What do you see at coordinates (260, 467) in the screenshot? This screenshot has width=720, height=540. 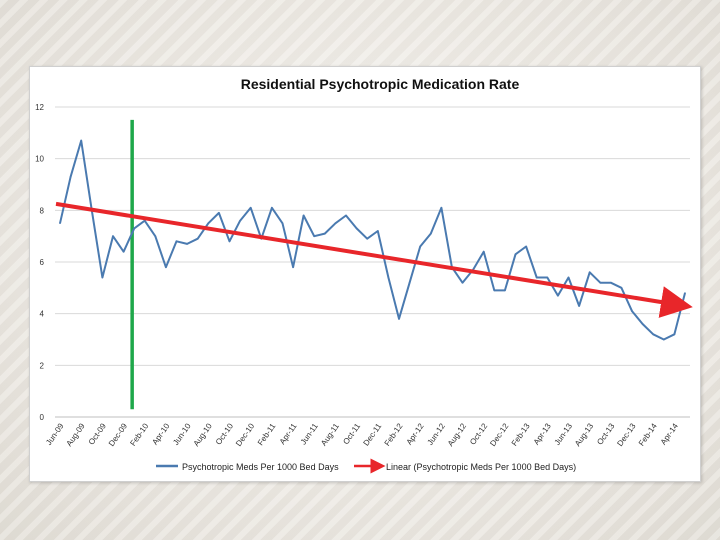 I see `legend-label-series: Psychotropic Meds Per 1000 Bed Days` at bounding box center [260, 467].